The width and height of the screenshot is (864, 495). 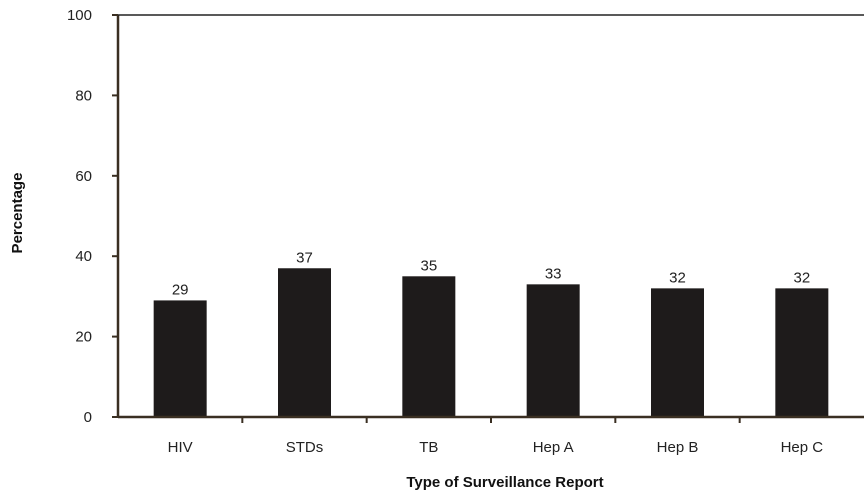 What do you see at coordinates (305, 447) in the screenshot?
I see `x-tick-label: STDs` at bounding box center [305, 447].